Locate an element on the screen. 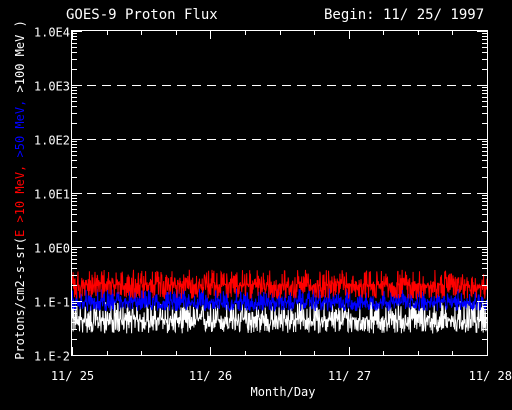 The height and width of the screenshot is (410, 512). x-tick-label: 11/ 27 is located at coordinates (349, 376).